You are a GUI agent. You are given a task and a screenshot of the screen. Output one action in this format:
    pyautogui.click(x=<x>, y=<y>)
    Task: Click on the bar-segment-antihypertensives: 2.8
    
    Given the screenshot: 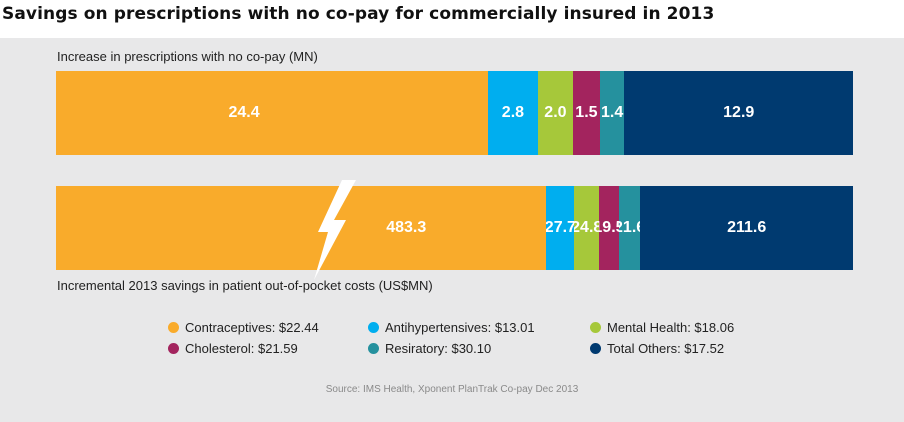 What is the action you would take?
    pyautogui.click(x=513, y=113)
    